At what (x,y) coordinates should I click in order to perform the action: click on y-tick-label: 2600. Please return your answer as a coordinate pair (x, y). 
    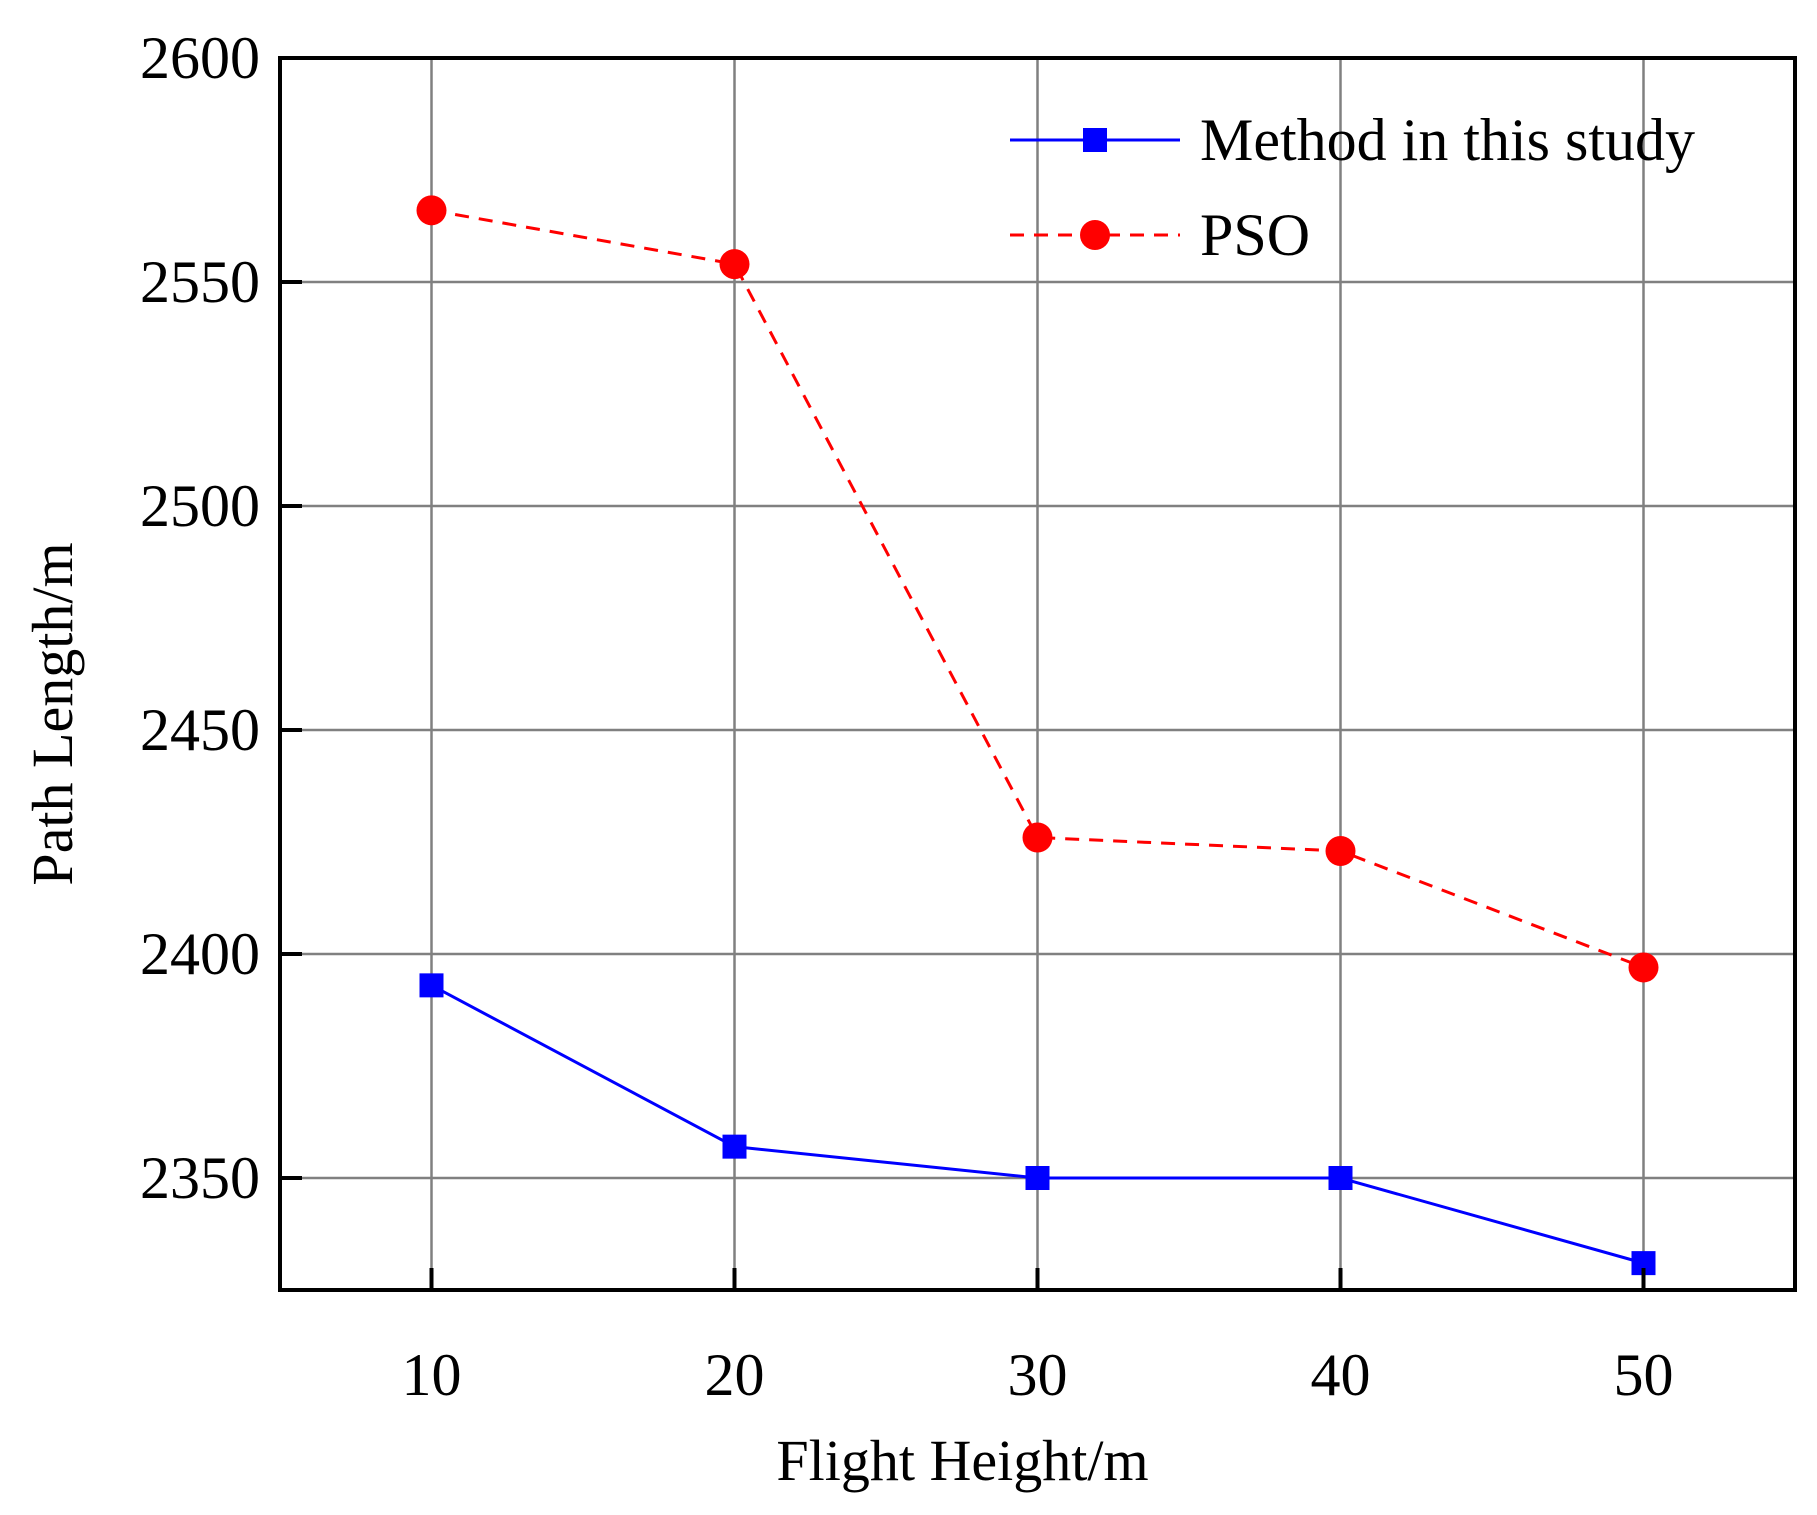
    Looking at the image, I should click on (200, 58).